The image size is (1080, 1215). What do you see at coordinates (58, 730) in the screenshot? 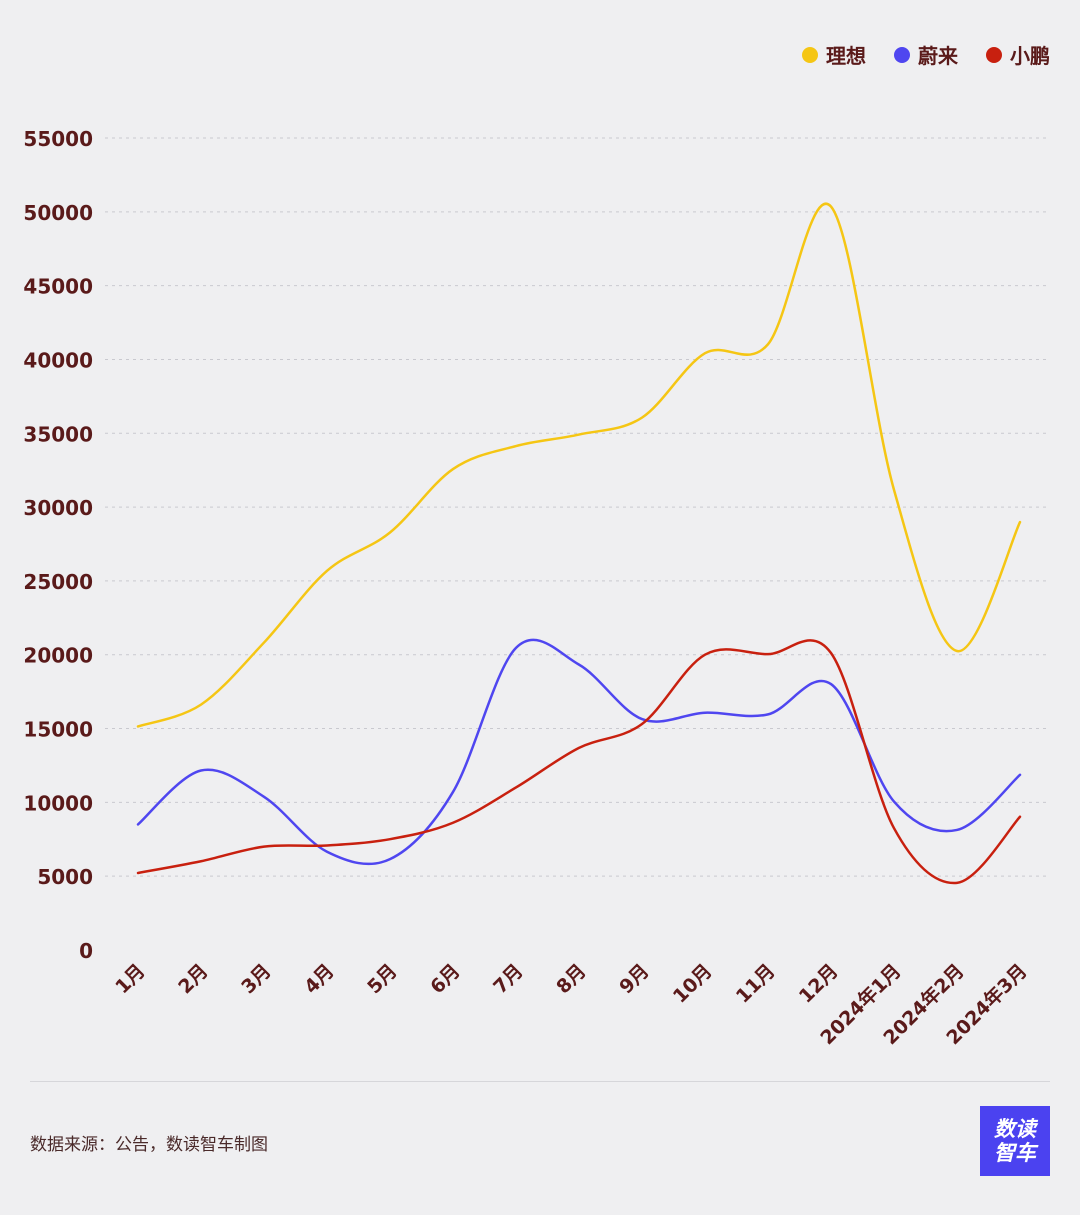
I see `y-tick-label: 15000` at bounding box center [58, 730].